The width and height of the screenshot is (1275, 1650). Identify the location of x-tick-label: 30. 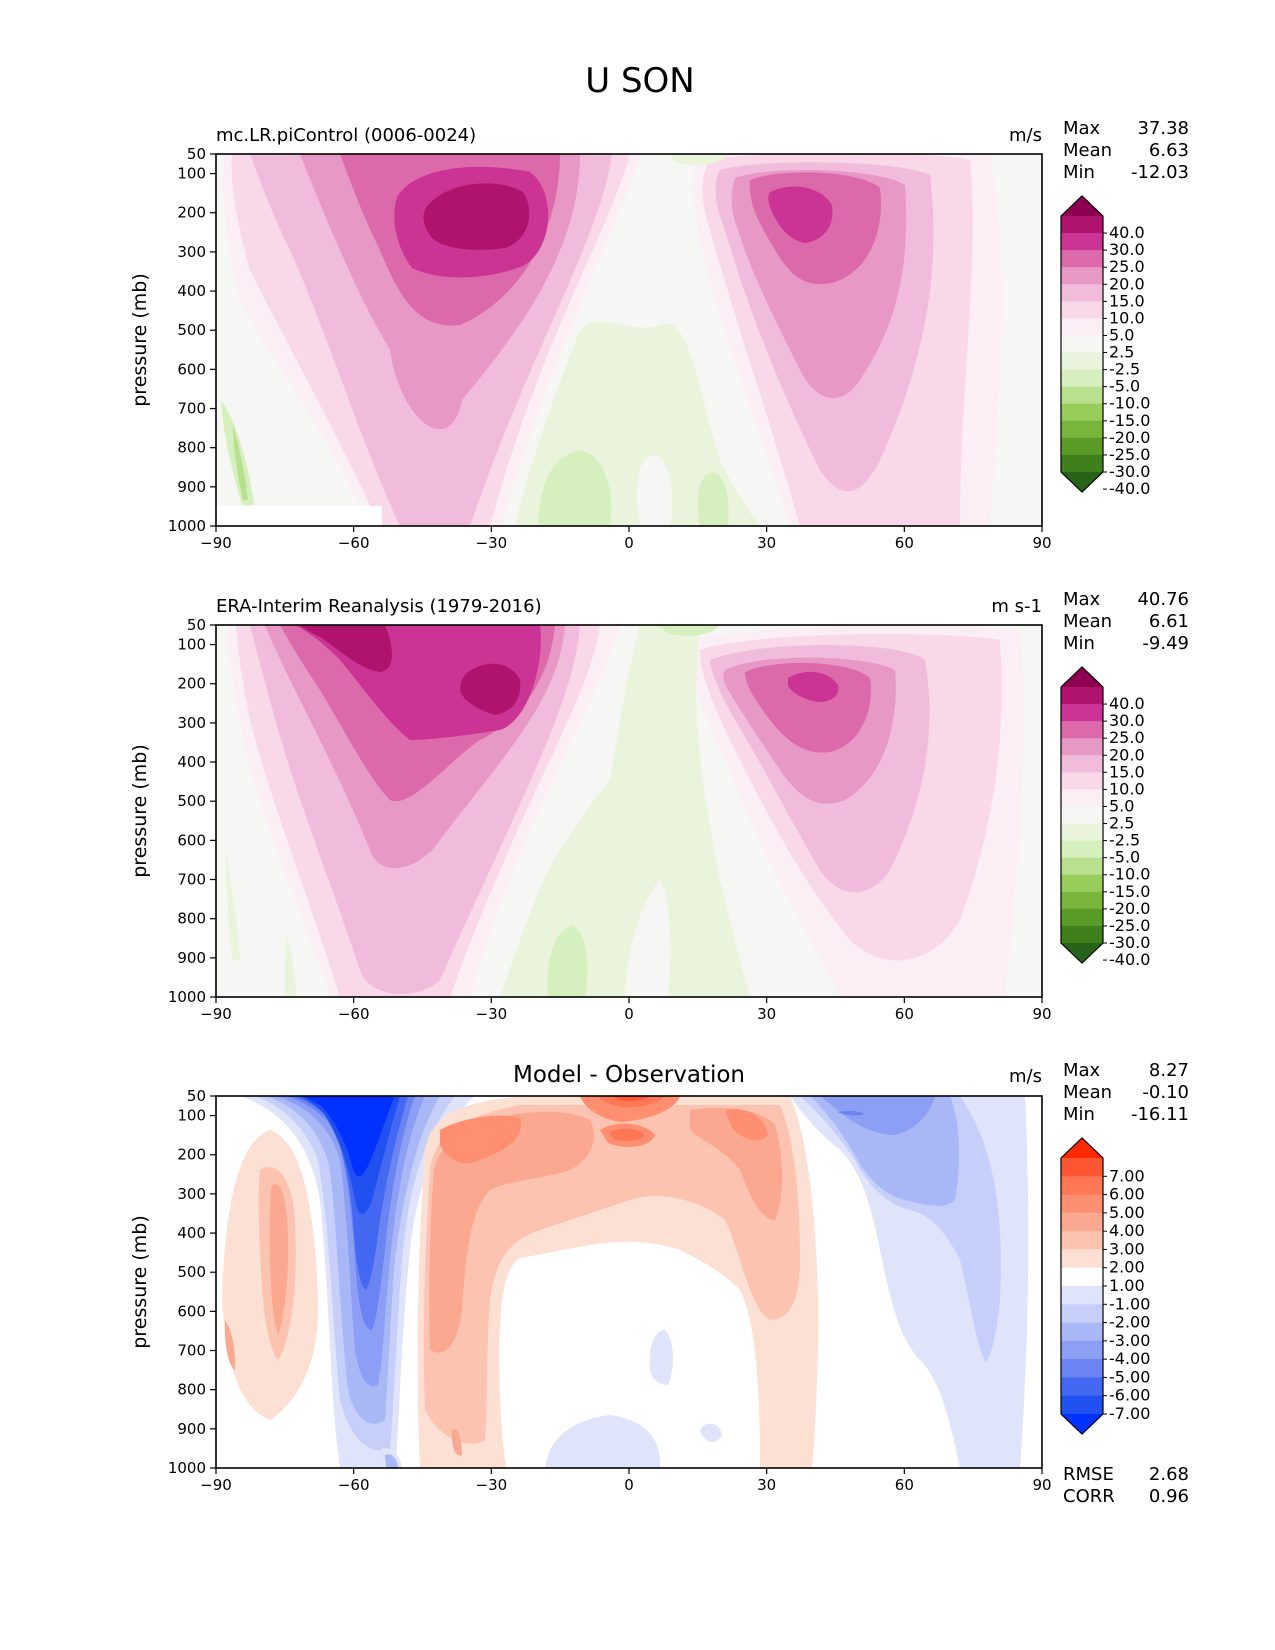
(766, 1014).